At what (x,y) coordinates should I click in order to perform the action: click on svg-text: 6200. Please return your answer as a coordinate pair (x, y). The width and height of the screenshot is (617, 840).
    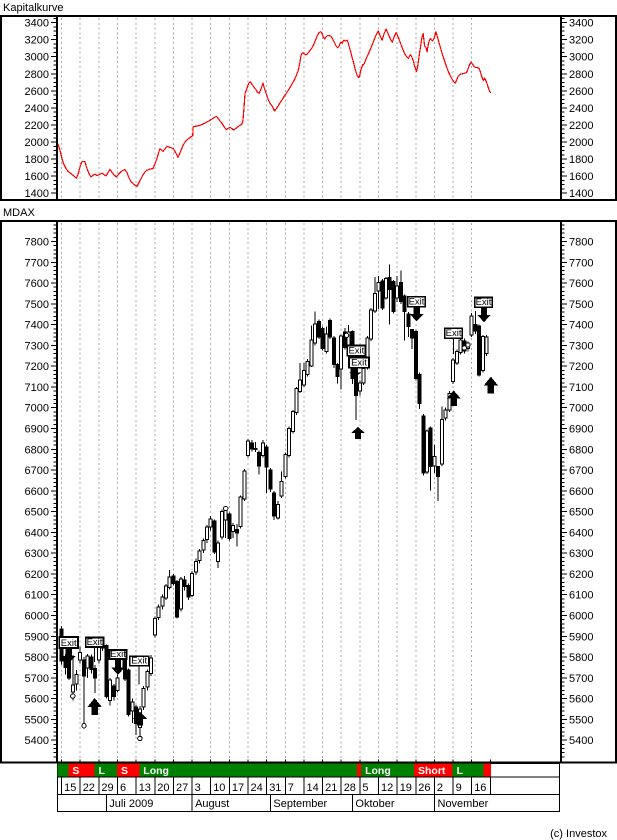
    Looking at the image, I should click on (581, 575).